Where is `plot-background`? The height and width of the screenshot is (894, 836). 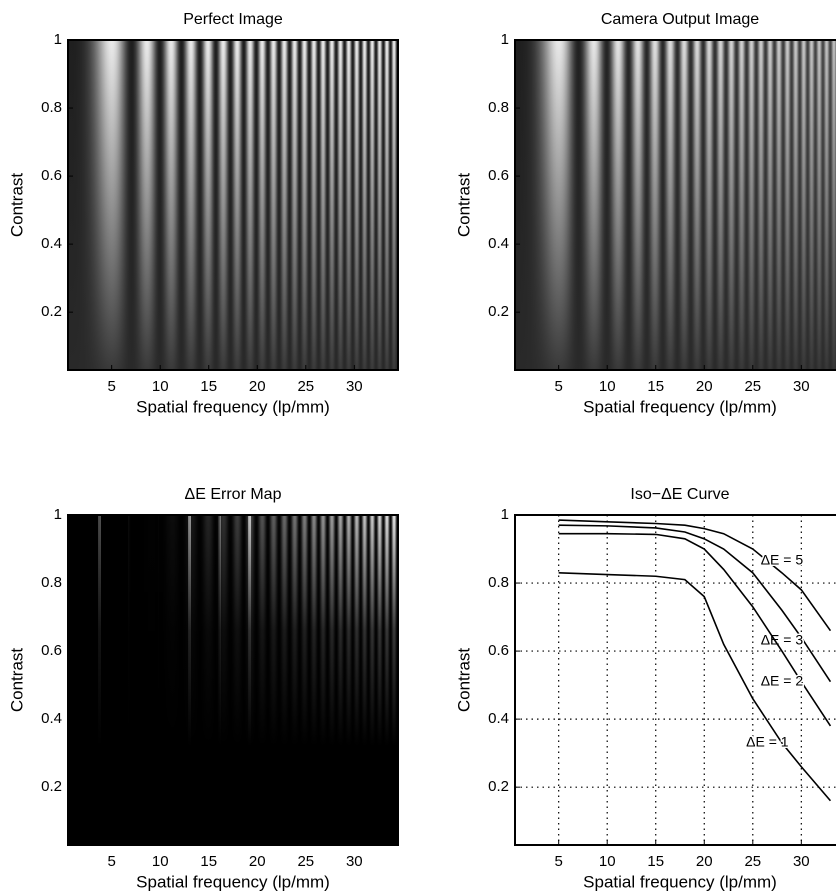
plot-background is located at coordinates (675, 680).